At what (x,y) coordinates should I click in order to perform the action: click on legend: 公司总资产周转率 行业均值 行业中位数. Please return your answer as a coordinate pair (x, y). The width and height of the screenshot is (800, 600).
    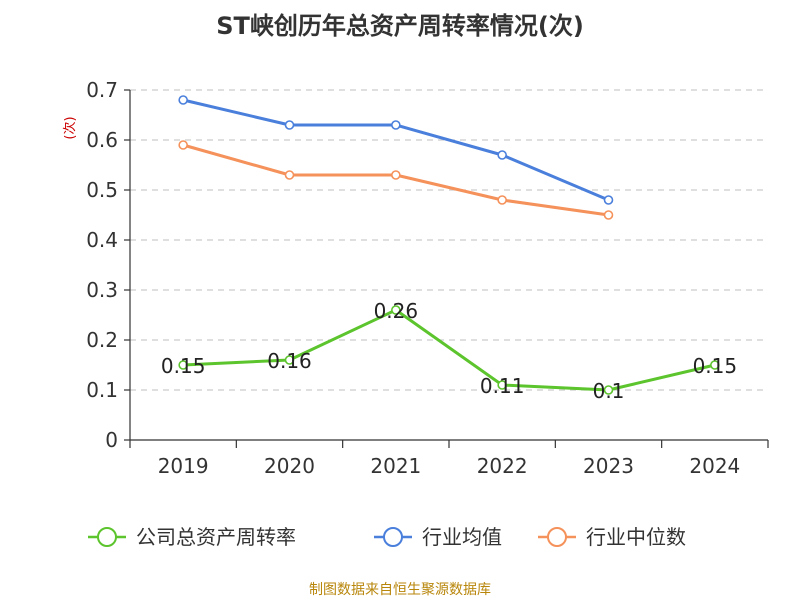
    Looking at the image, I should click on (387, 537).